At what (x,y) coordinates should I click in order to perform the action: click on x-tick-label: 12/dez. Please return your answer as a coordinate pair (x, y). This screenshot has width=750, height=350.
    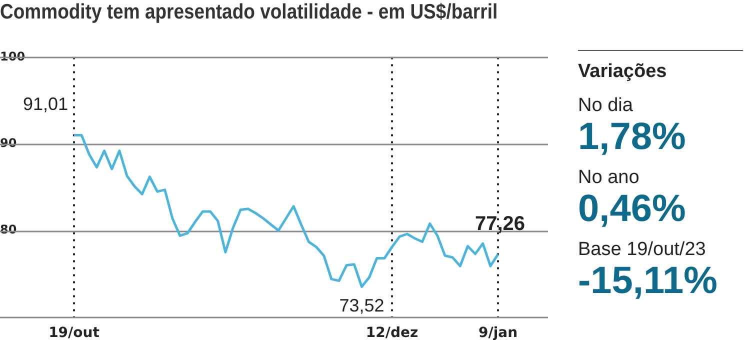
    Looking at the image, I should click on (392, 333).